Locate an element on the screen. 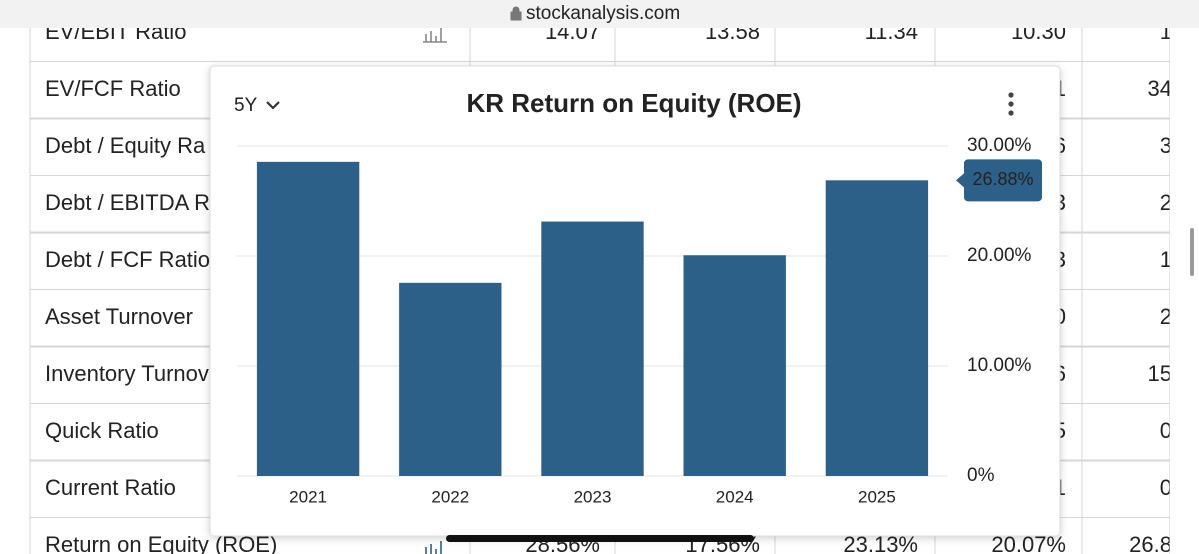 This screenshot has width=1199, height=554. row-label: Return on Equity (ROE) is located at coordinates (161, 543).